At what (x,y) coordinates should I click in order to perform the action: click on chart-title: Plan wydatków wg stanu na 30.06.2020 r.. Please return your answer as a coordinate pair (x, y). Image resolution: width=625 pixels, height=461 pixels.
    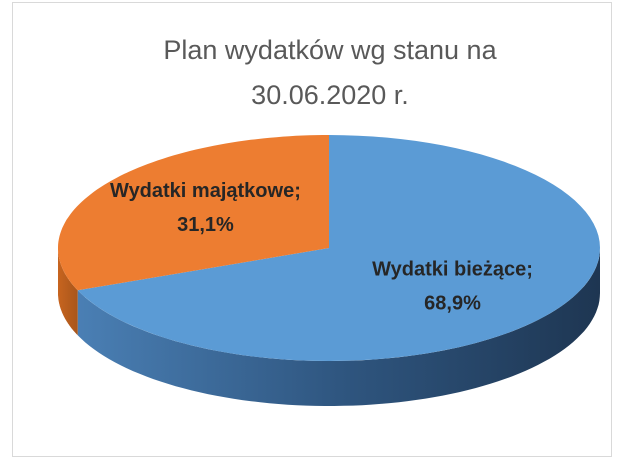
    Looking at the image, I should click on (330, 72).